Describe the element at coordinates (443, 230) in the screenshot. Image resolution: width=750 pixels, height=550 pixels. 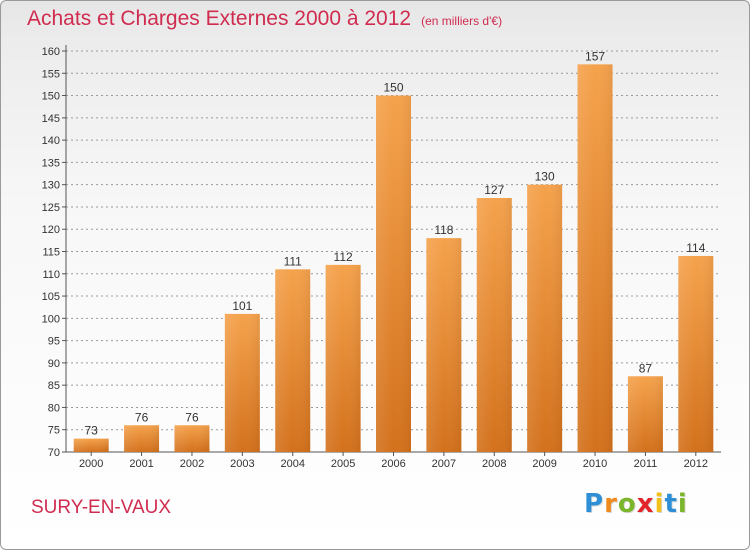
I see `data-label: 118` at that location.